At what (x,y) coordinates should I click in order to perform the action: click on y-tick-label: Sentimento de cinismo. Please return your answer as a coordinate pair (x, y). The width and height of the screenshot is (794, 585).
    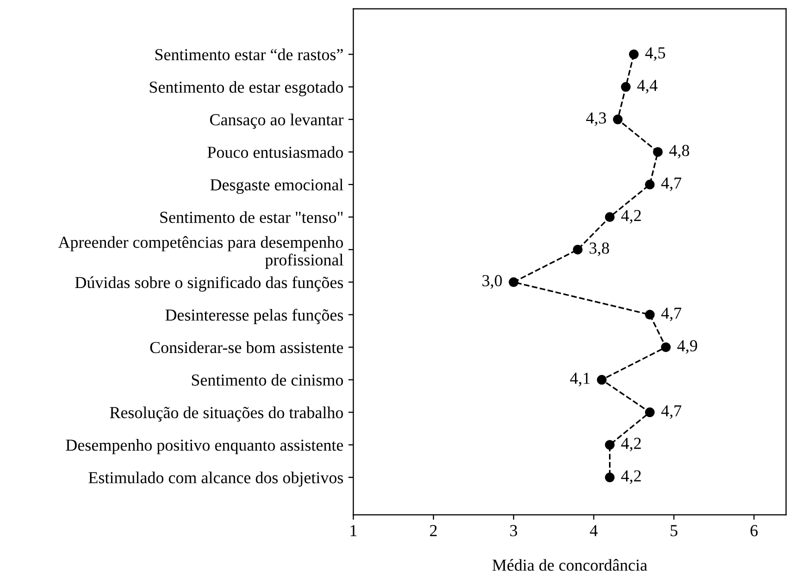
    Looking at the image, I should click on (267, 380).